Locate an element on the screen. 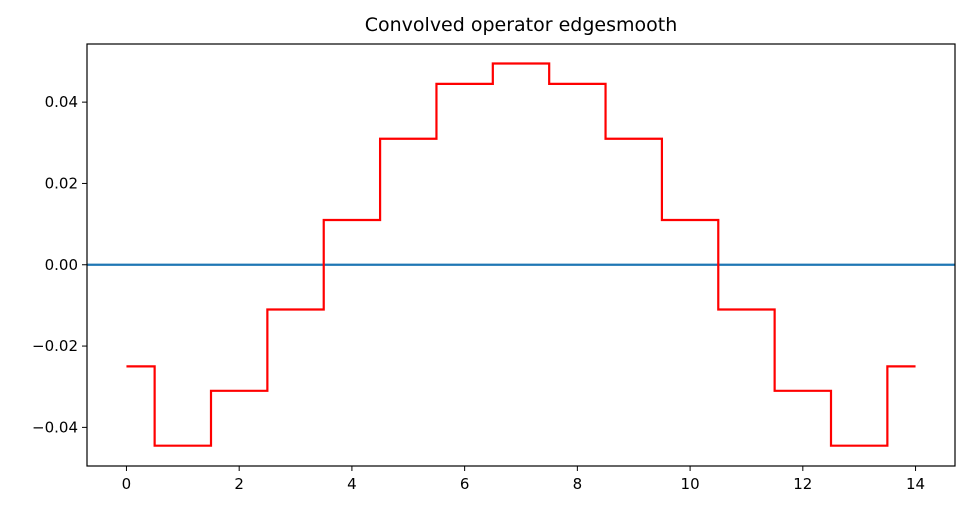 The height and width of the screenshot is (518, 968). y-tick-label: −0.04 is located at coordinates (55, 427).